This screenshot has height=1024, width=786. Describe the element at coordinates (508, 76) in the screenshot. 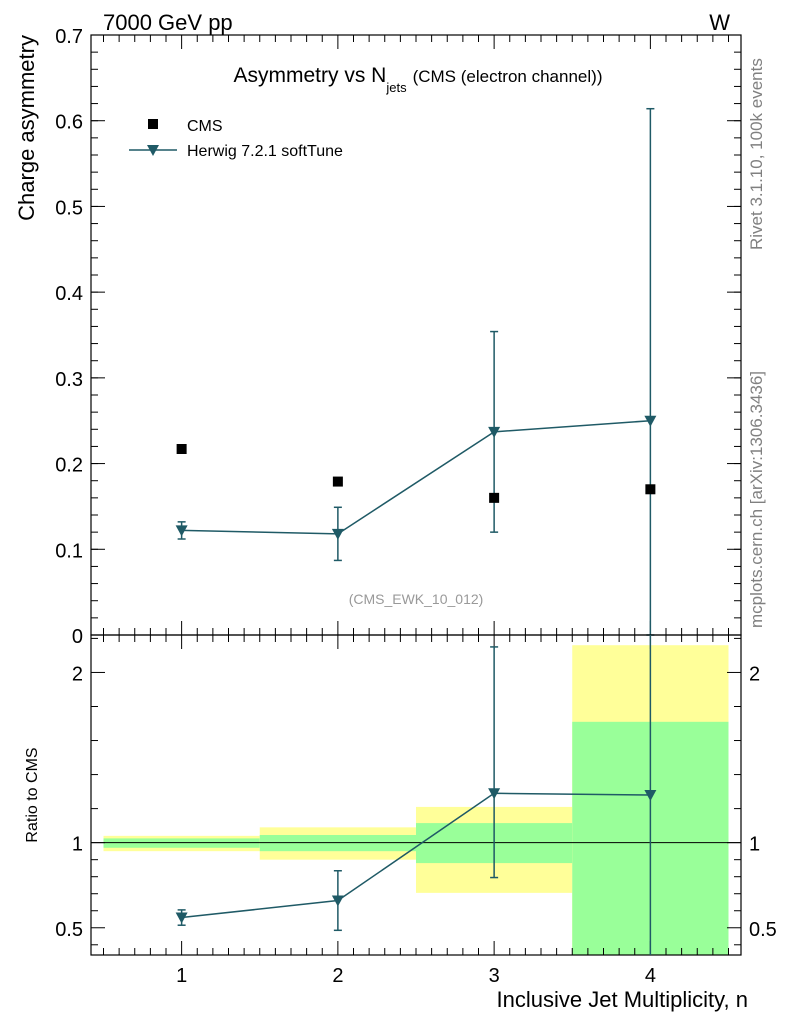

I see `main-title-suffix: (CMS (electron channel))` at that location.